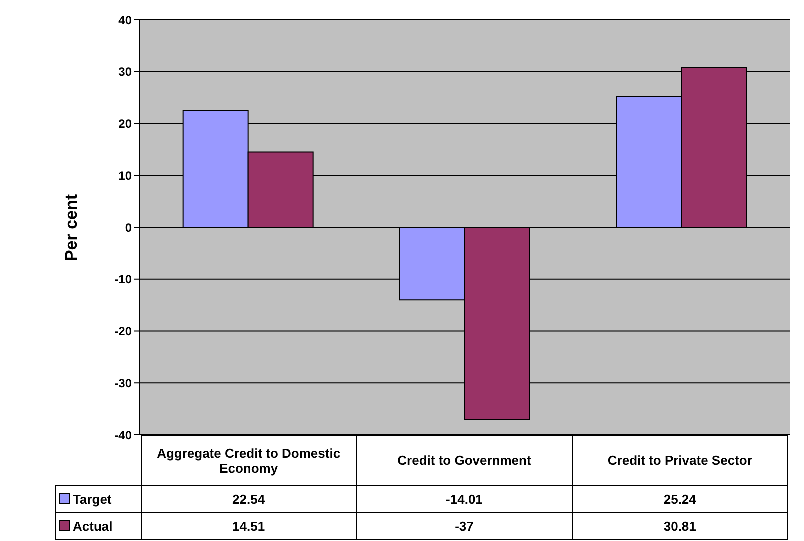 Image resolution: width=804 pixels, height=541 pixels. I want to click on y-tick-label: -30, so click(123, 383).